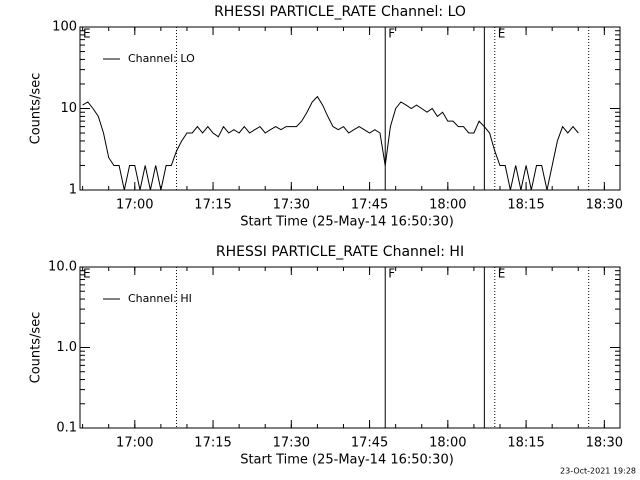 The image size is (640, 480). What do you see at coordinates (340, 12) in the screenshot?
I see `chart-title: RHESSI PARTICLE_RATE Channel: LO` at bounding box center [340, 12].